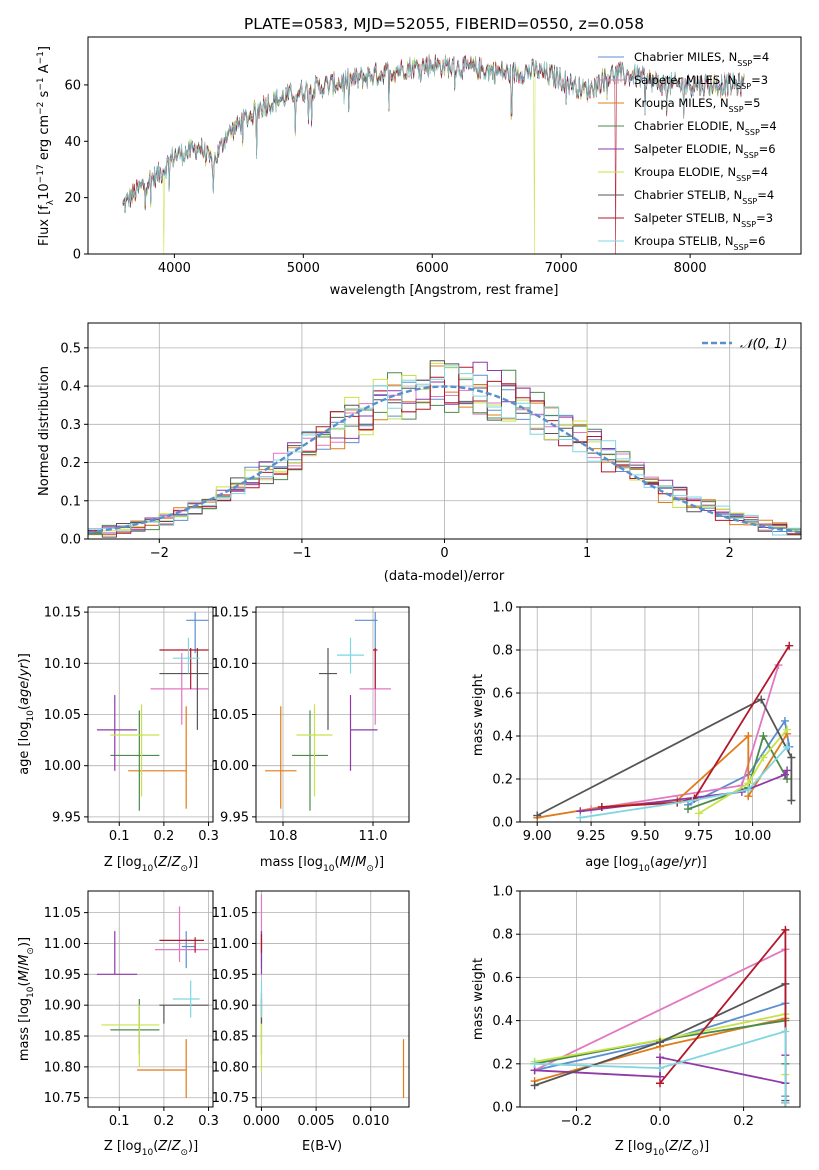 The height and width of the screenshot is (1170, 819). I want to click on mass-vs-Z-xlabel: Z [log10(Z/Z⊙)], so click(151, 1148).